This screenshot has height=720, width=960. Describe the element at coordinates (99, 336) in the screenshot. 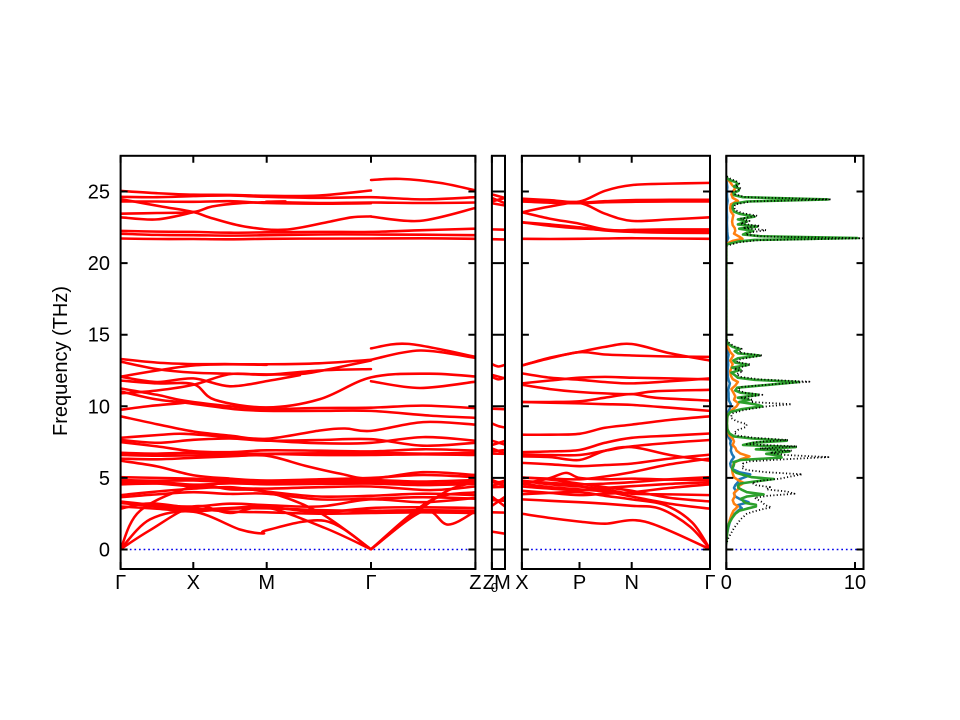

I see `svg-text: 15` at that location.